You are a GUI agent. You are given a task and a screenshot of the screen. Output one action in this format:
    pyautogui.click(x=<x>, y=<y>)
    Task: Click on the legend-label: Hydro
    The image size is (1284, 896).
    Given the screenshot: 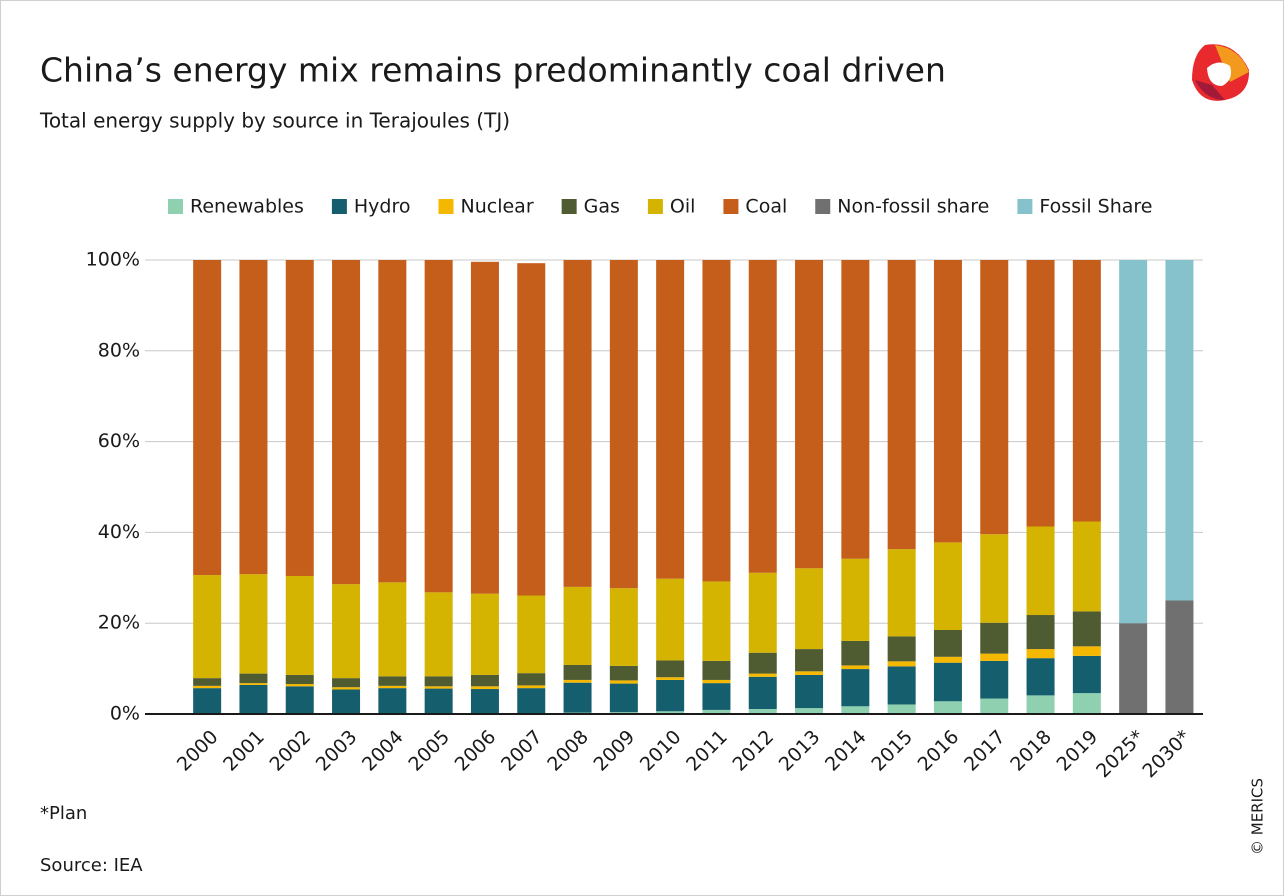 What is the action you would take?
    pyautogui.click(x=382, y=207)
    